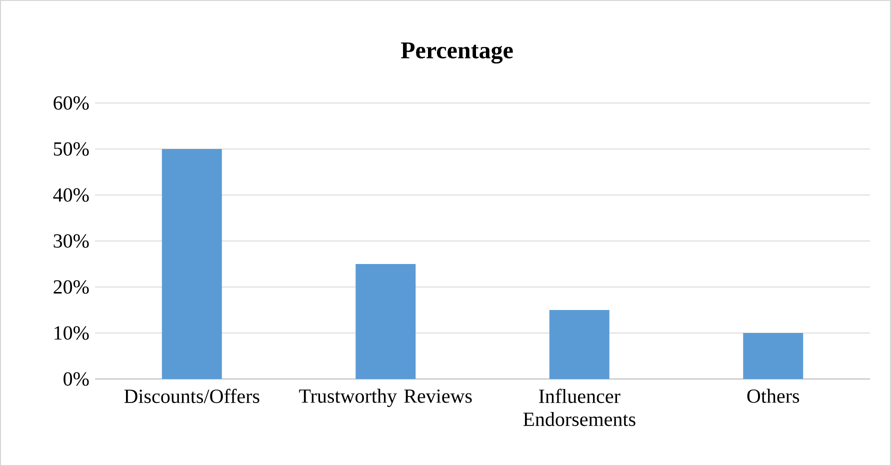 The image size is (891, 466). What do you see at coordinates (71, 241) in the screenshot?
I see `y-tick-label: 30%` at bounding box center [71, 241].